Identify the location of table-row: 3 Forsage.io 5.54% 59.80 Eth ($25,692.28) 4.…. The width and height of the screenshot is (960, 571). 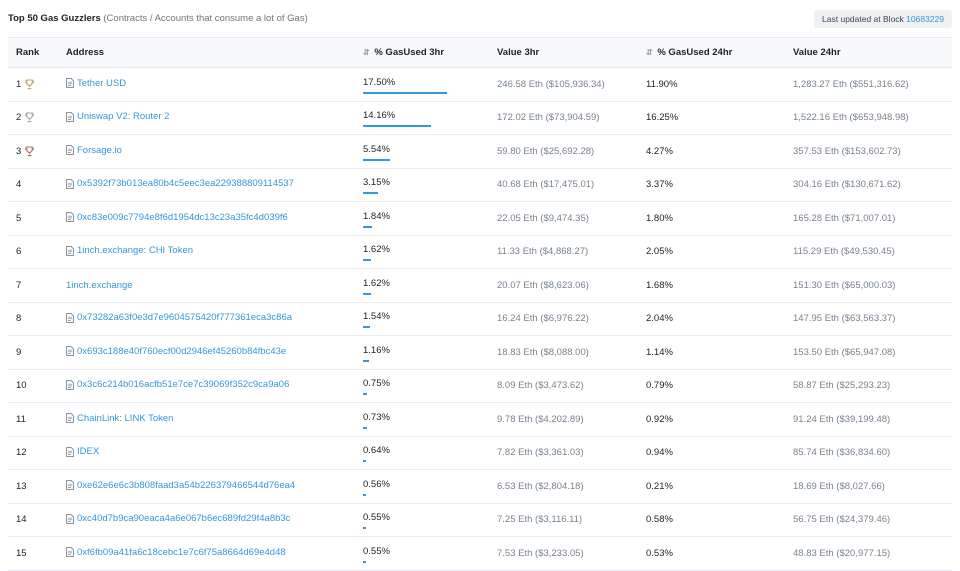
(480, 151).